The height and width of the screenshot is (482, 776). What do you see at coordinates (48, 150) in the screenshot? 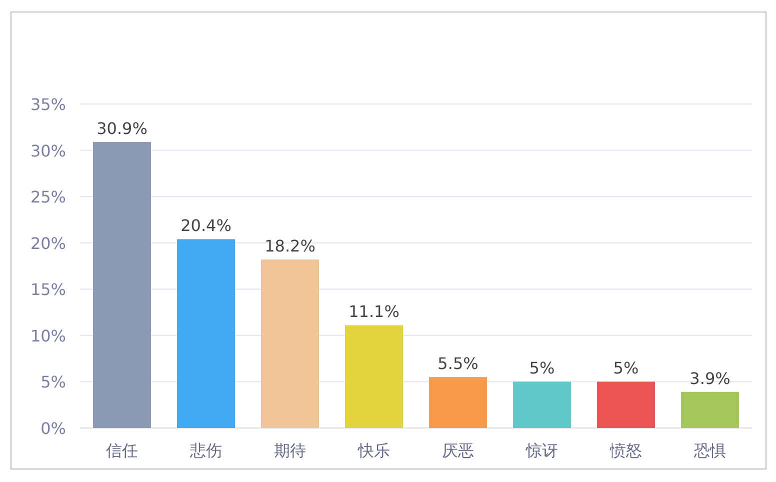
I see `y-tick-label: 30%` at bounding box center [48, 150].